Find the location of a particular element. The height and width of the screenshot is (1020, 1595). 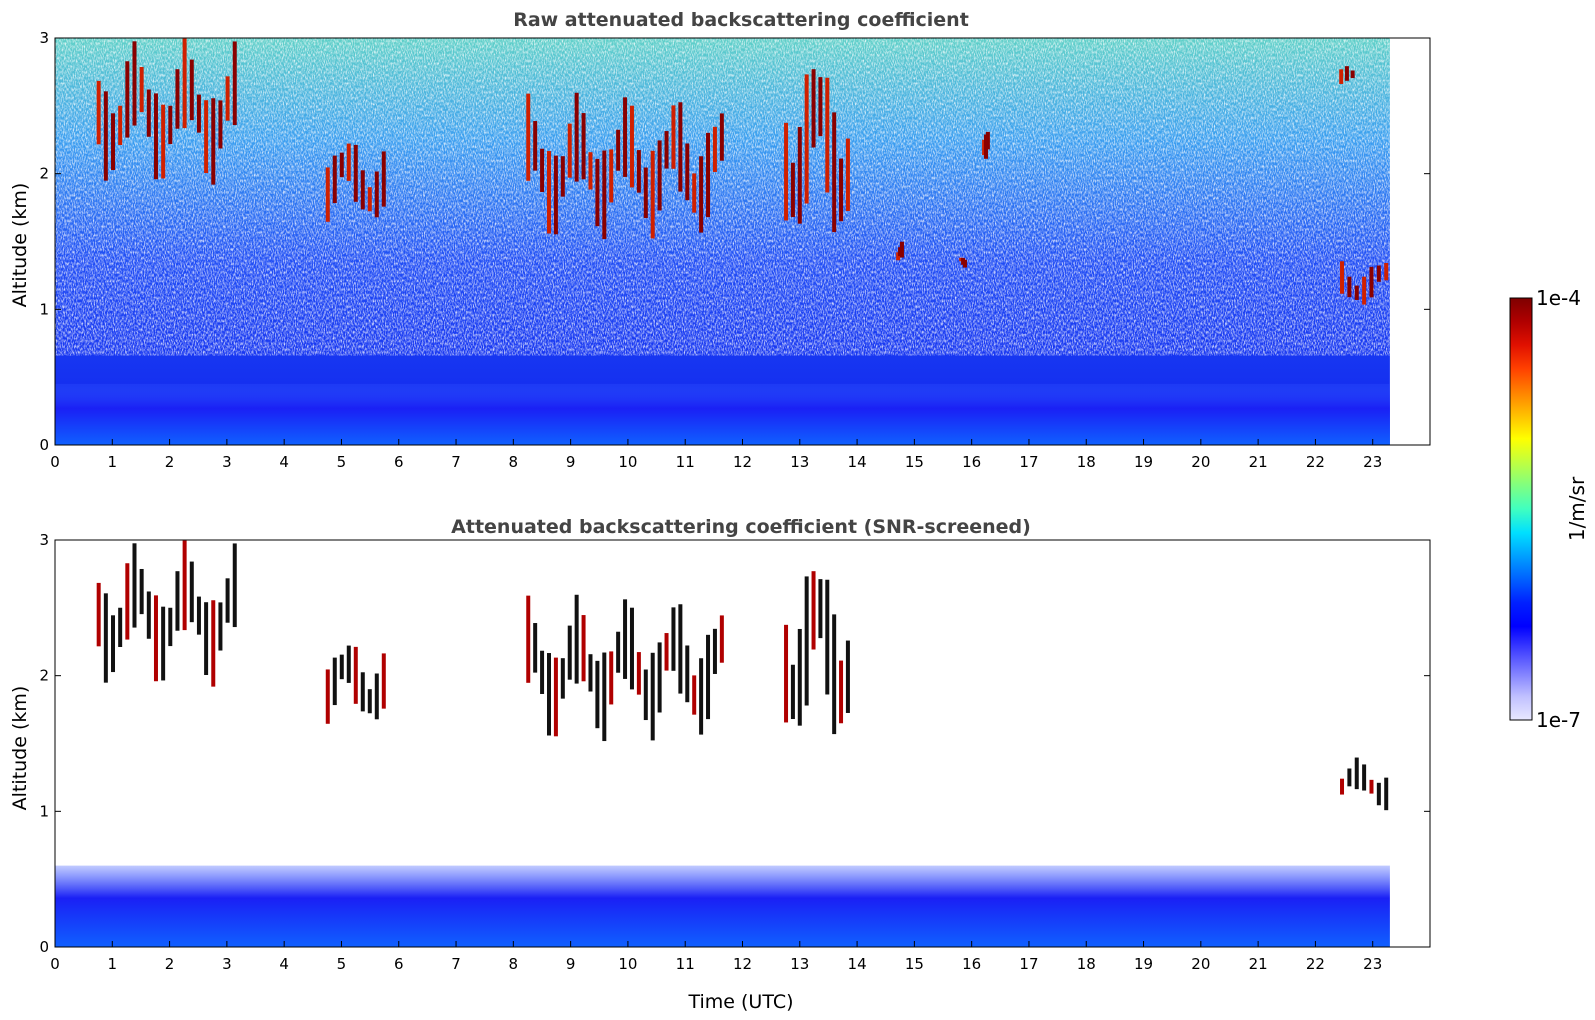

x-tick-label: 11 is located at coordinates (685, 964).